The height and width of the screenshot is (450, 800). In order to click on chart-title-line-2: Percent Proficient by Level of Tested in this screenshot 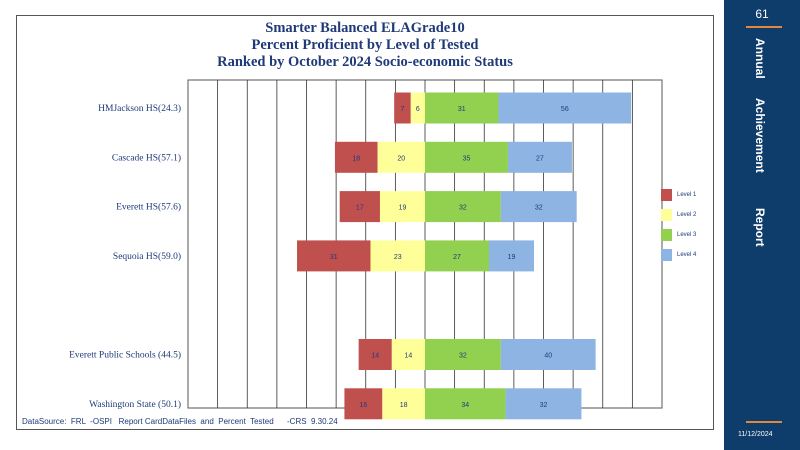, I will do `click(365, 45)`.